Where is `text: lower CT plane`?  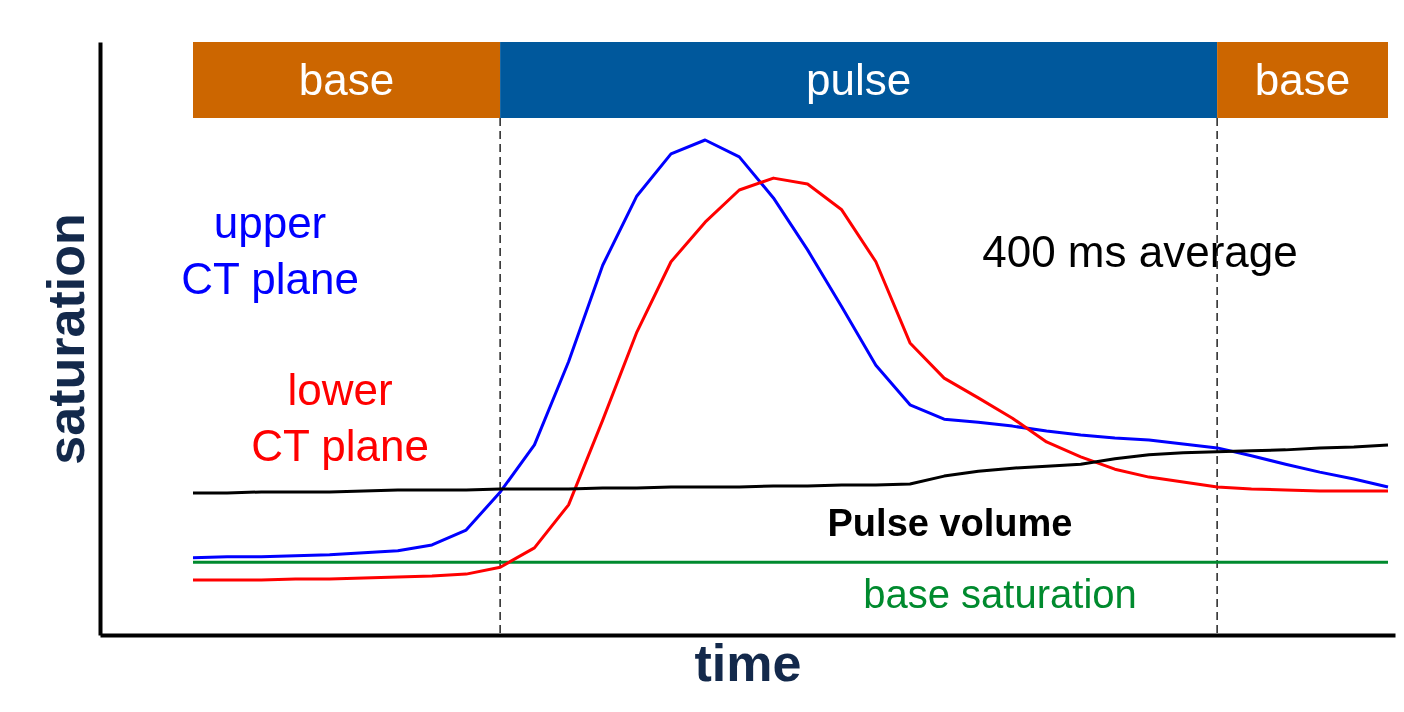
text: lower CT plane is located at coordinates (340, 417).